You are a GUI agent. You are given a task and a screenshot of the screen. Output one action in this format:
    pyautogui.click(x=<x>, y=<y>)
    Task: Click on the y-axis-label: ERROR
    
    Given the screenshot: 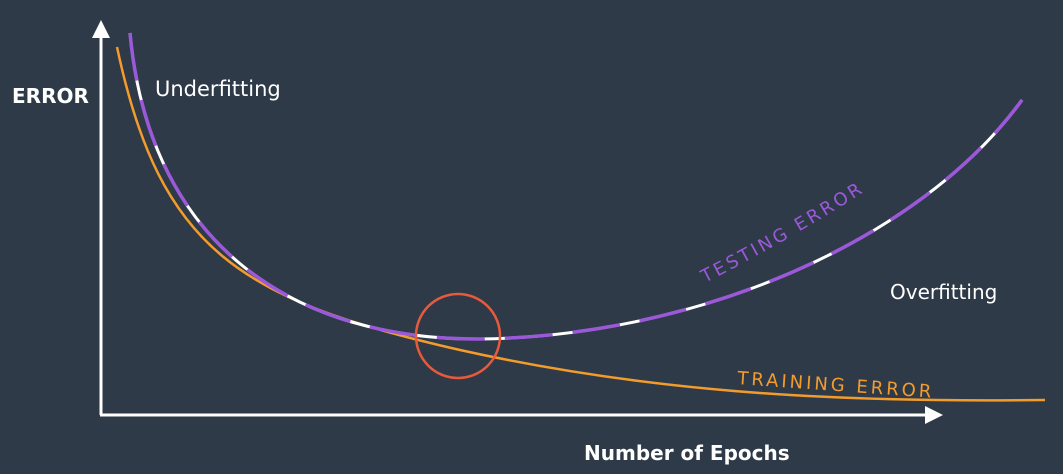 What is the action you would take?
    pyautogui.click(x=50, y=96)
    